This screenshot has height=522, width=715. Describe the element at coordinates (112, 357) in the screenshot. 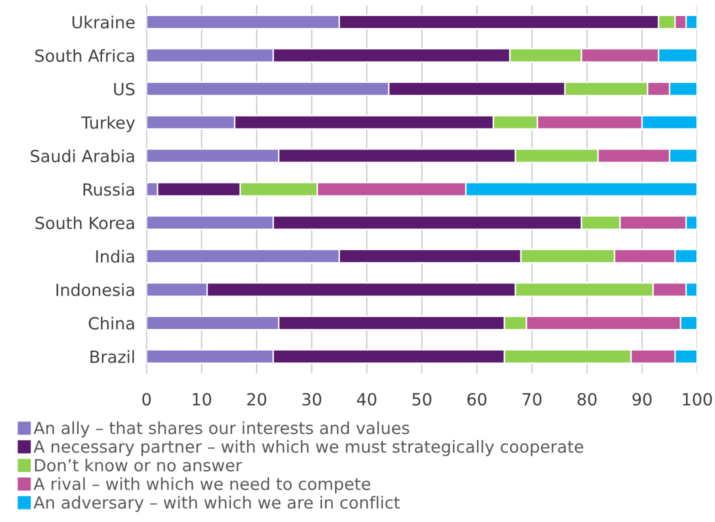

I see `y-tick-label: Brazil` at that location.